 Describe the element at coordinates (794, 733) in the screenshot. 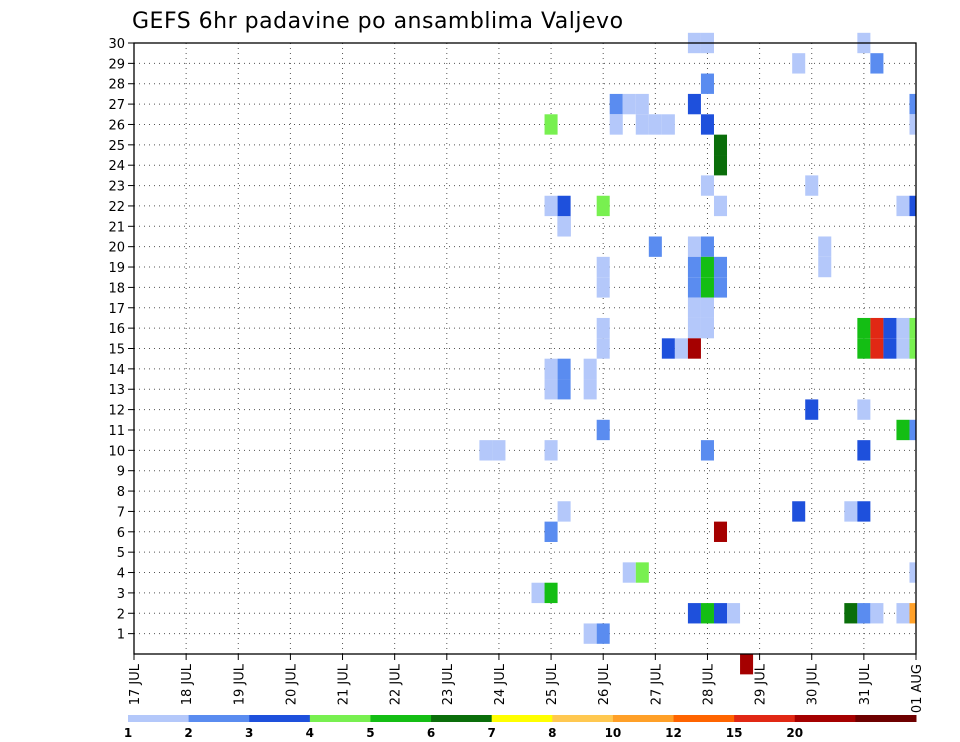

I see `colorbar-label: 20` at that location.